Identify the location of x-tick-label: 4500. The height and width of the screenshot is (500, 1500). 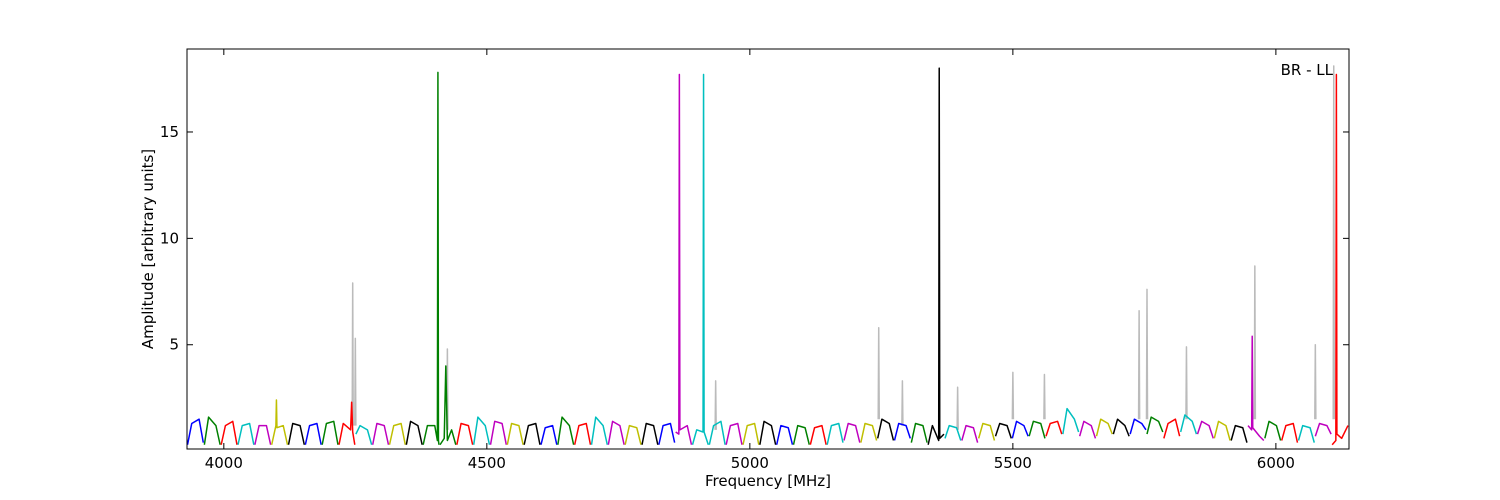
(487, 463).